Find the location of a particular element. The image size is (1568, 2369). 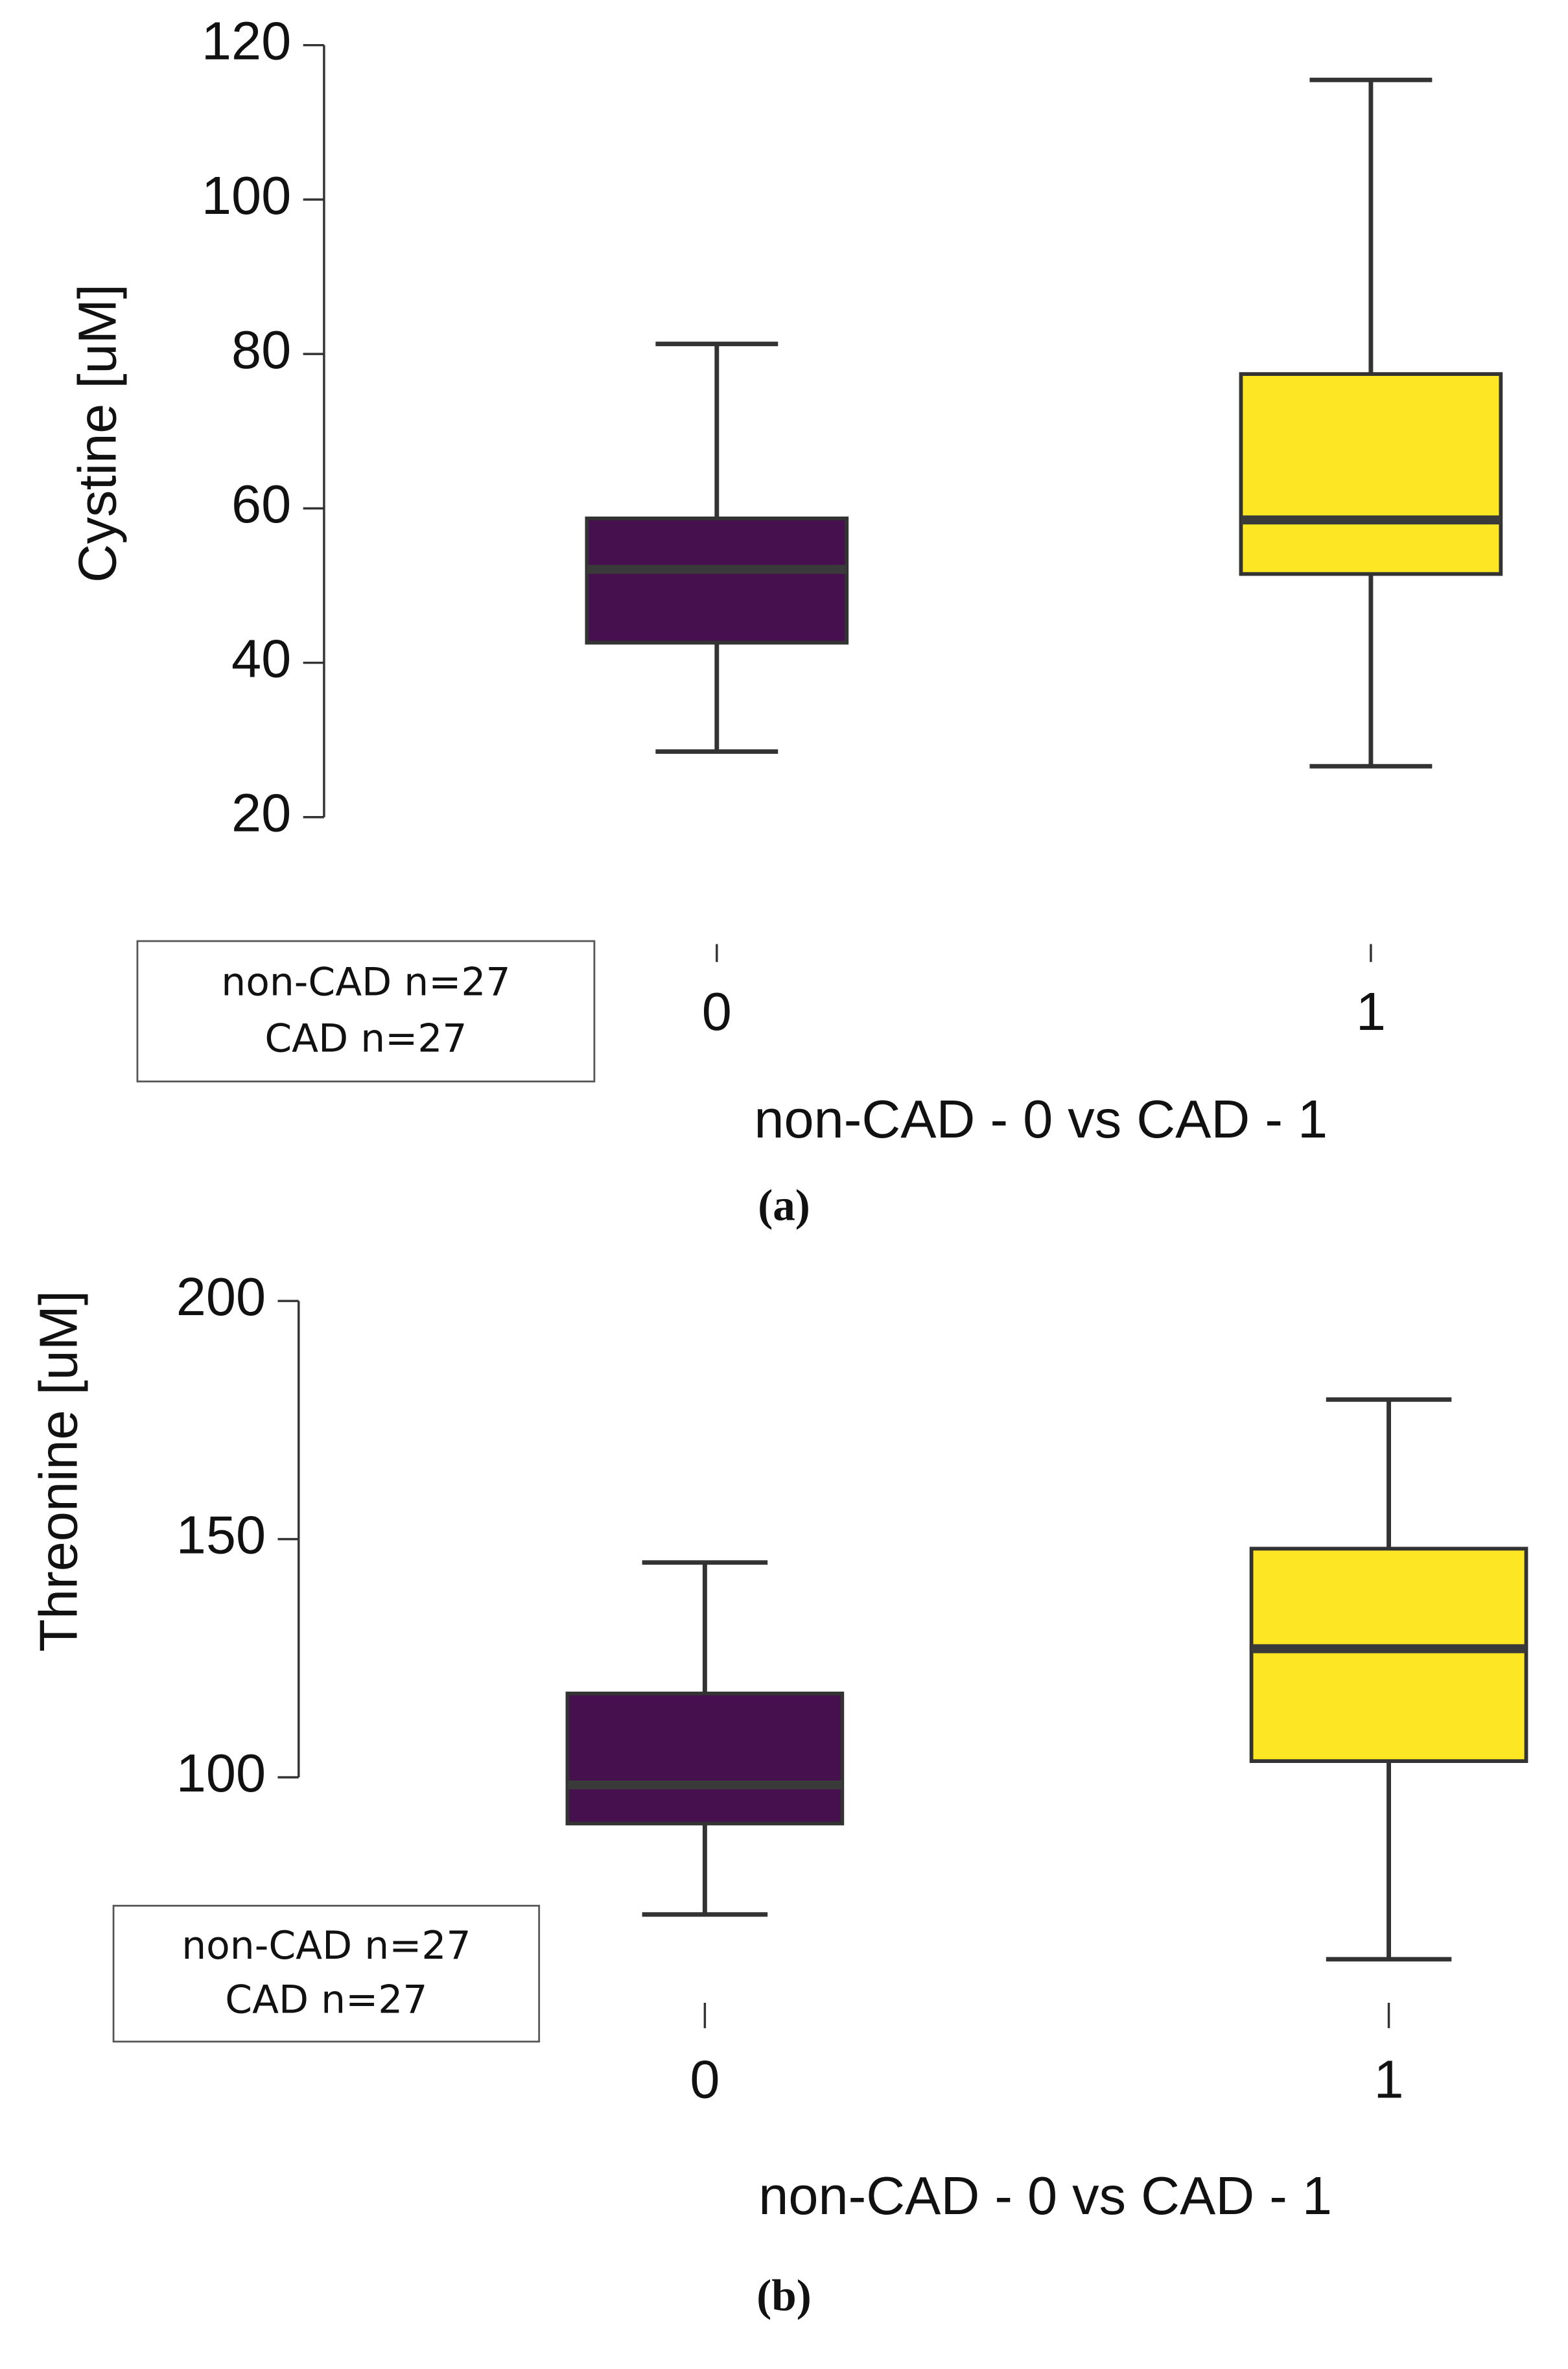

caption: (a) is located at coordinates (784, 1205).